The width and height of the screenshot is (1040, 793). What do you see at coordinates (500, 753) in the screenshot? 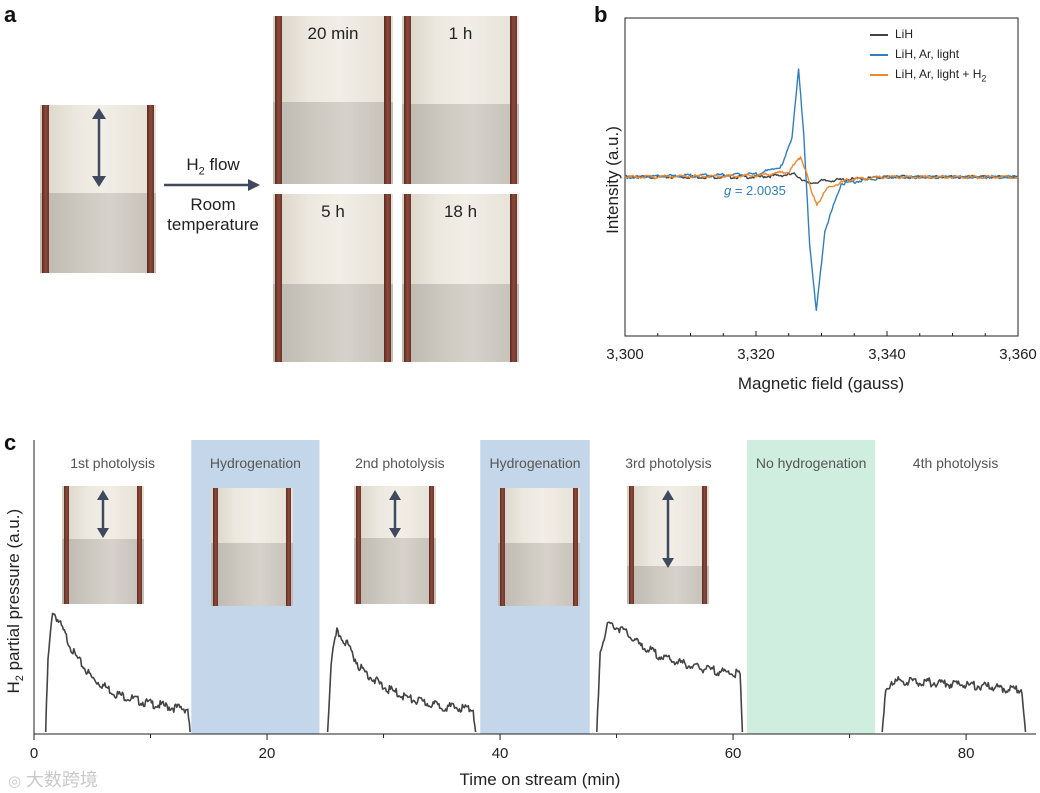
I see `c-xtick-label-2: 40` at bounding box center [500, 753].